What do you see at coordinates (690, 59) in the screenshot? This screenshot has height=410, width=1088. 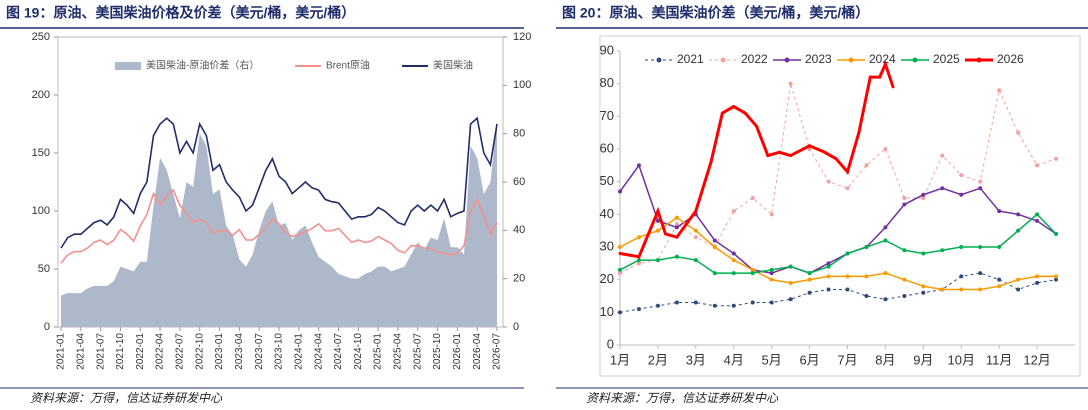 I see `legend-label: 2021` at bounding box center [690, 59].